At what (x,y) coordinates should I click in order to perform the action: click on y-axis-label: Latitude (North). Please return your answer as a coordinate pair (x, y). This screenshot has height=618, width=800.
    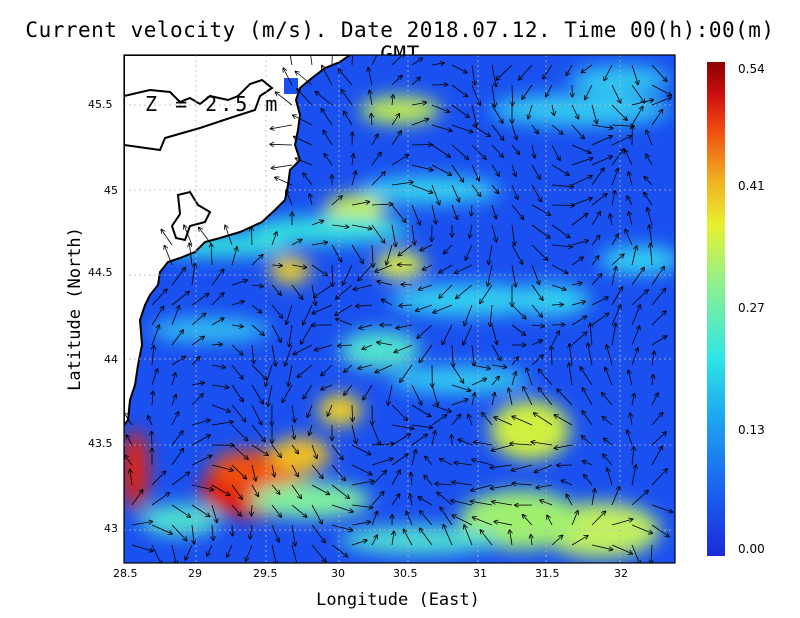
    Looking at the image, I should click on (75, 309).